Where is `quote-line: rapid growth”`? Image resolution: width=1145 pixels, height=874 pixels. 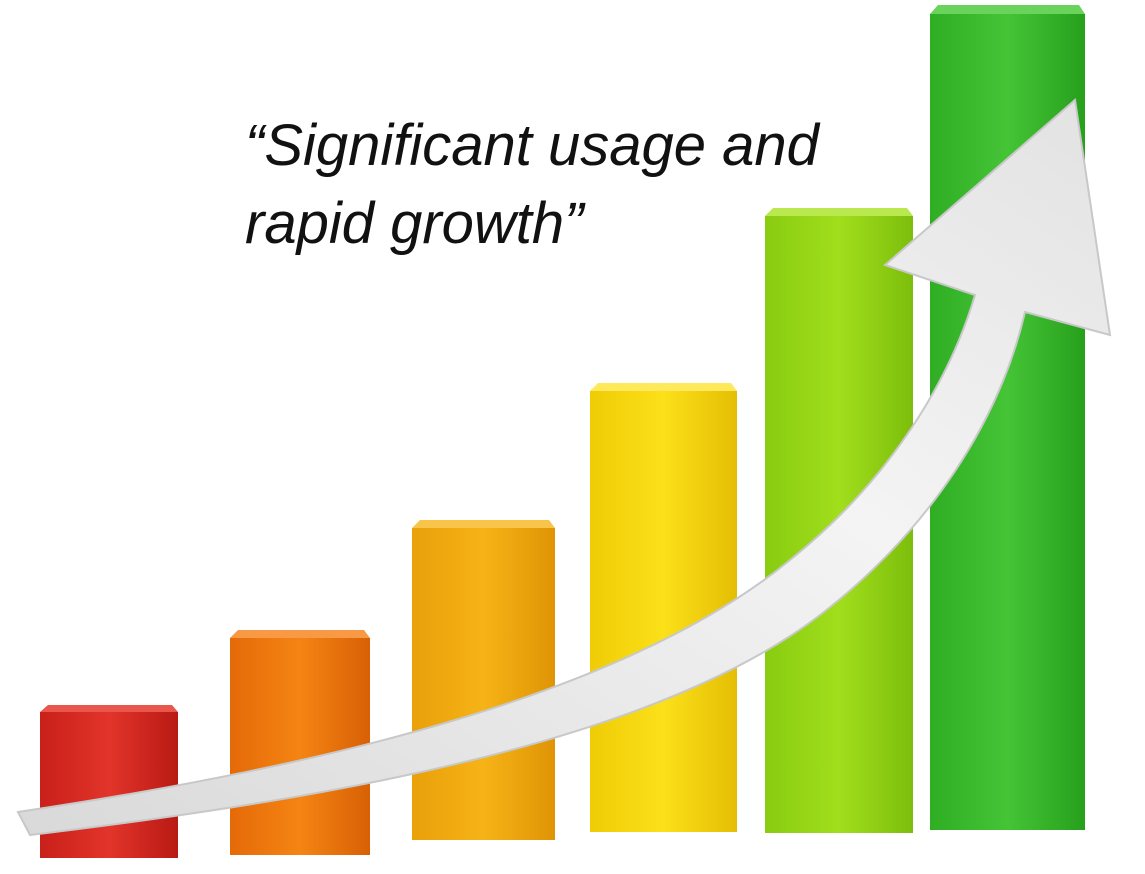
quote-line: rapid growth” is located at coordinates (415, 223).